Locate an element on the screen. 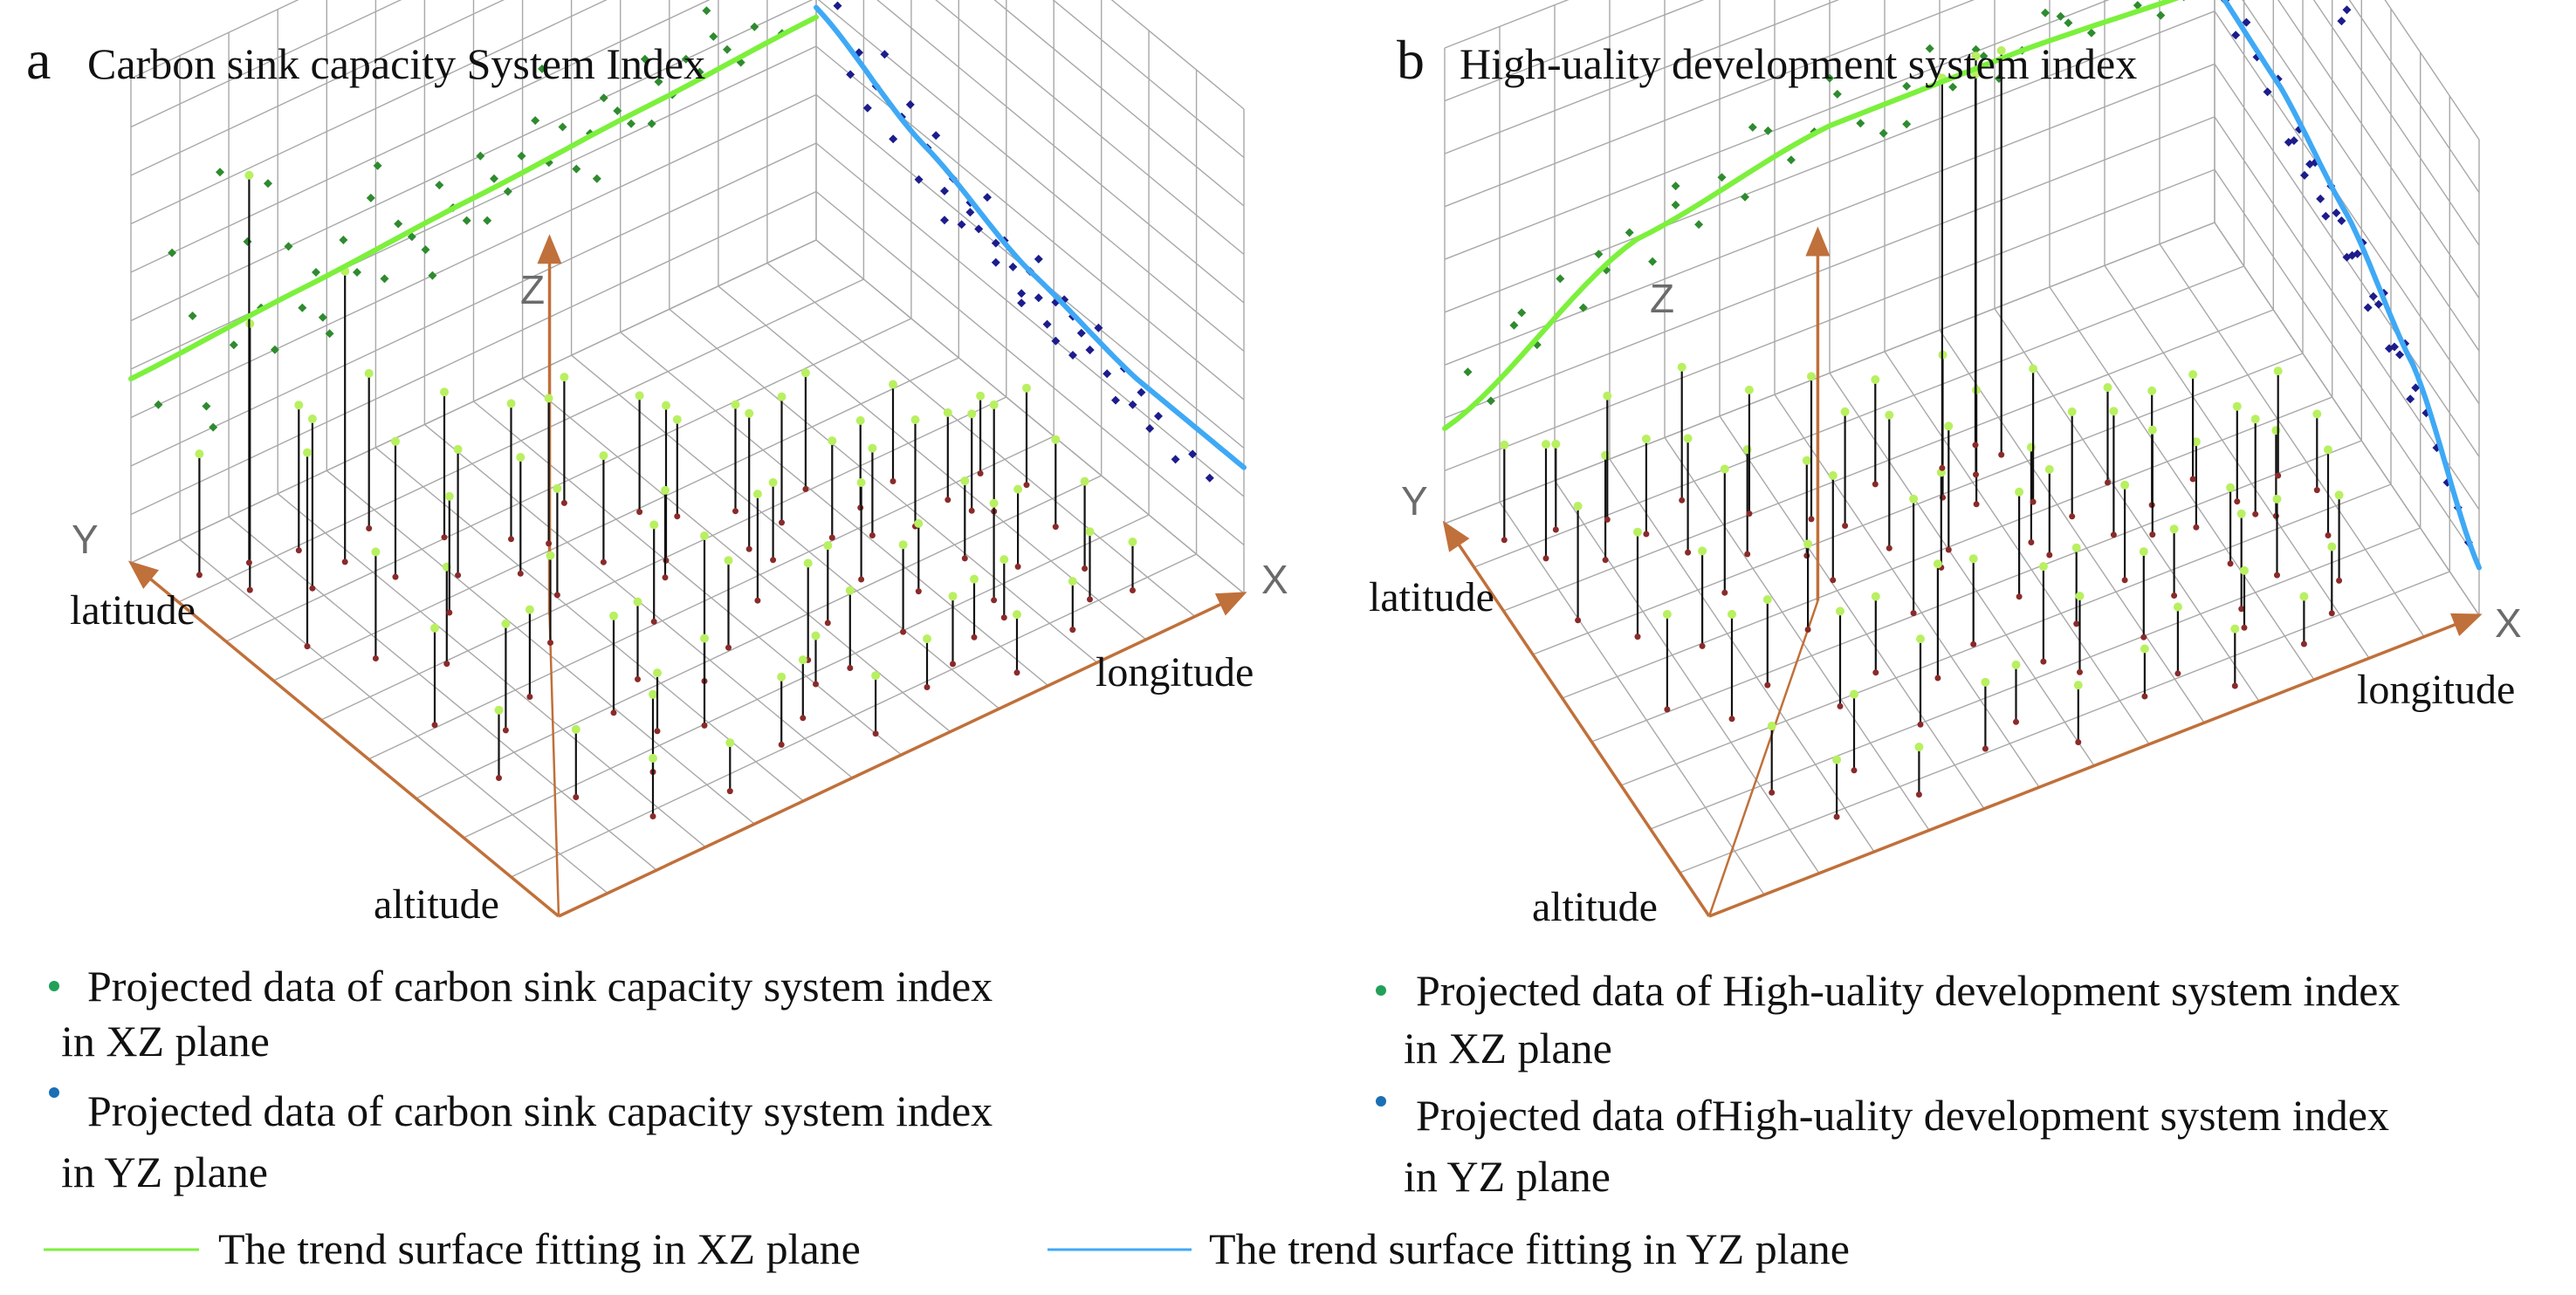 Image resolution: width=2576 pixels, height=1295 pixels. y-axis-arrowhead is located at coordinates (143, 574).